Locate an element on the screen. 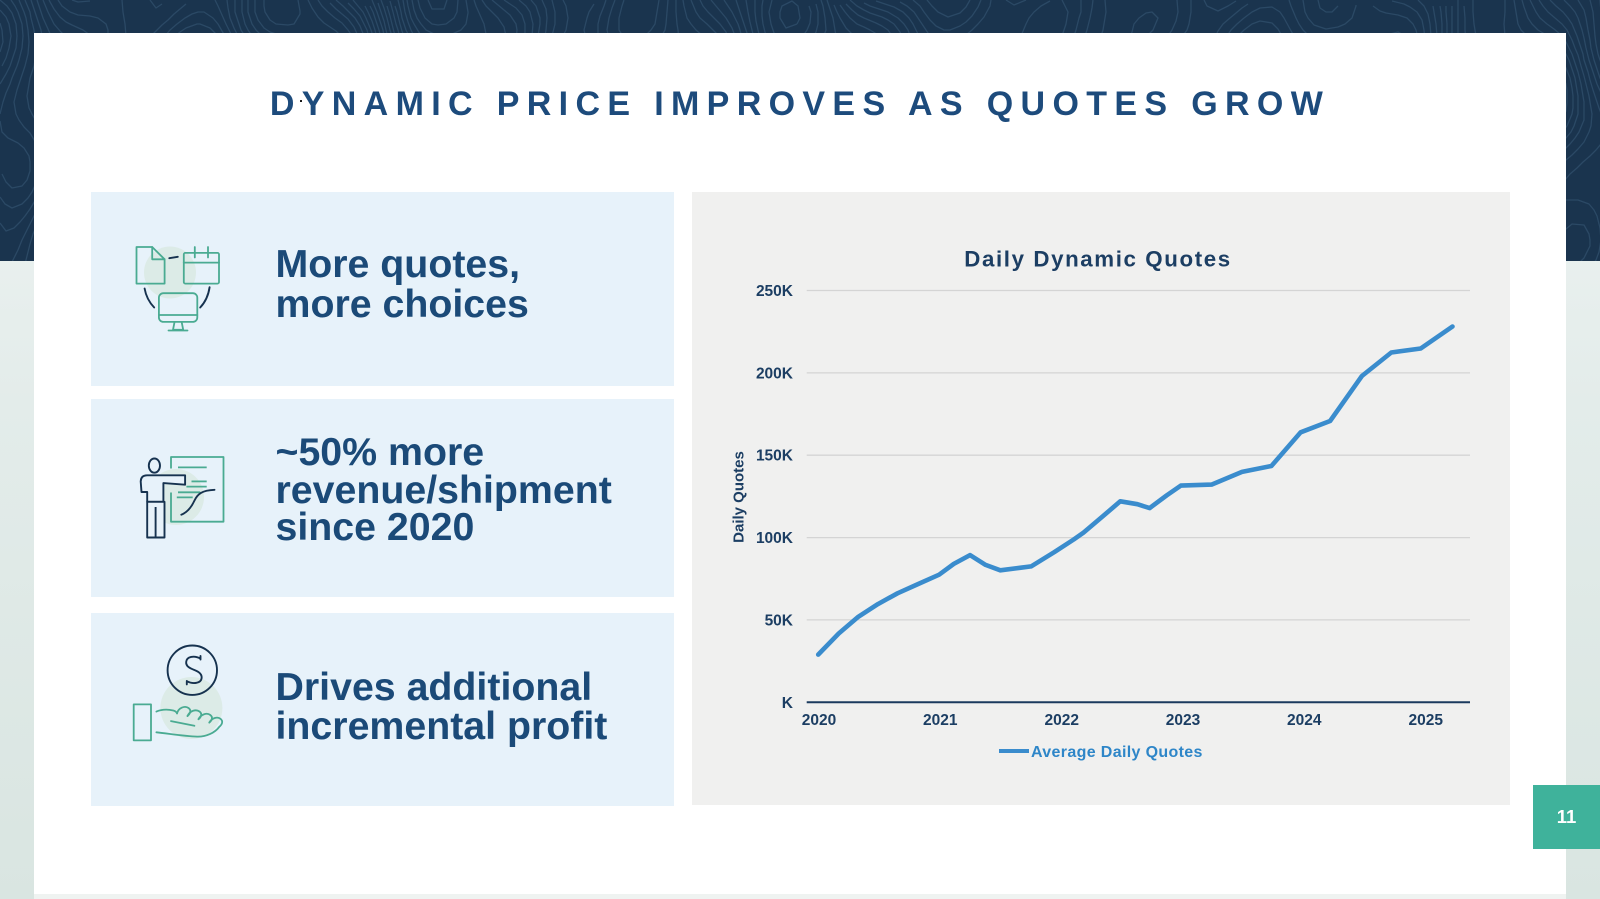 The image size is (1600, 899). svg-text: Daily Quotes is located at coordinates (739, 497).